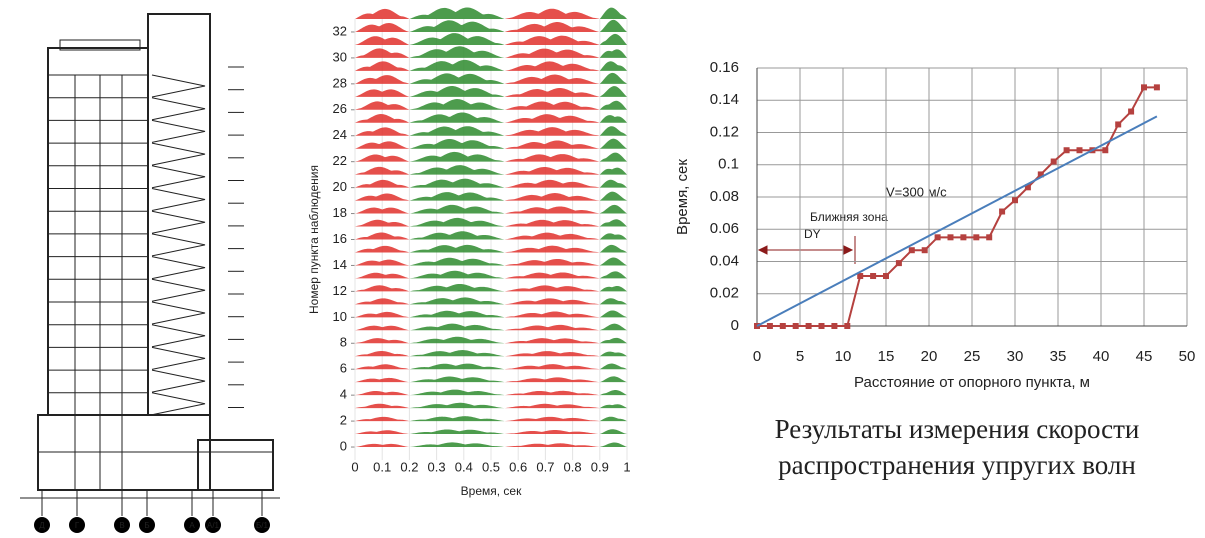  Describe the element at coordinates (886, 356) in the screenshot. I see `x-tick-label: 15` at that location.